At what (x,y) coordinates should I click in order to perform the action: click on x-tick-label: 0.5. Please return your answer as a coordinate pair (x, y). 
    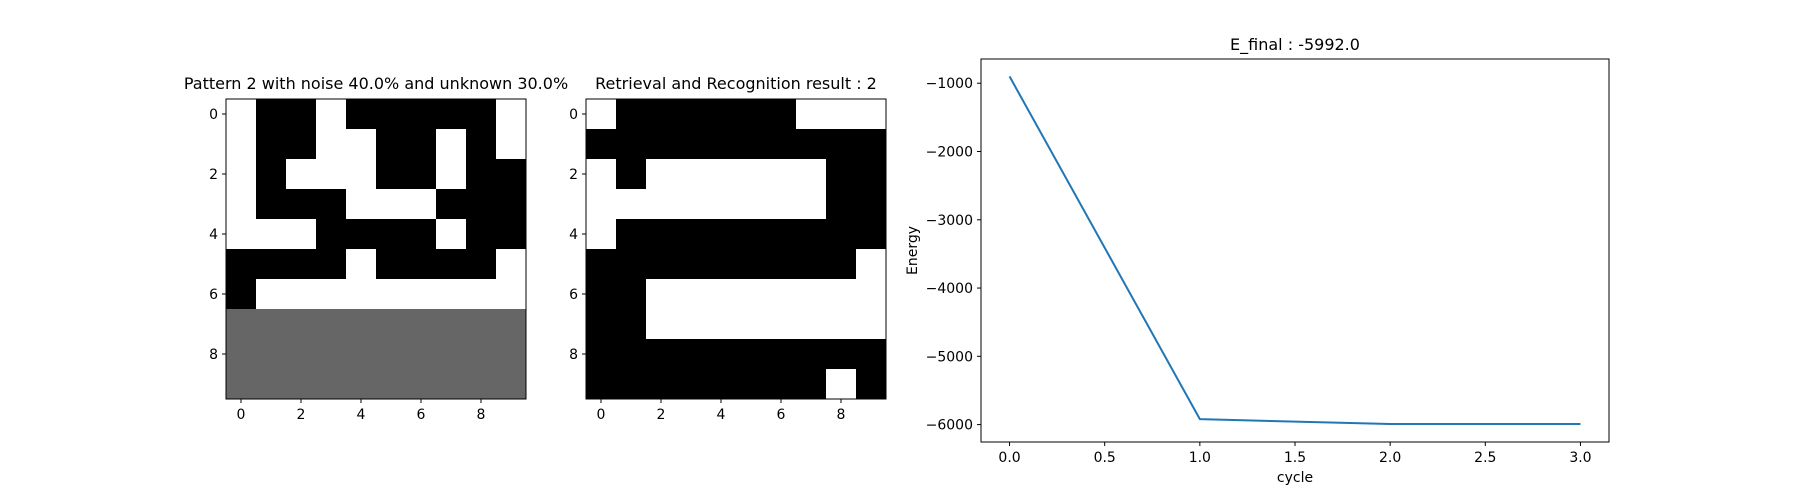
    Looking at the image, I should click on (1105, 458).